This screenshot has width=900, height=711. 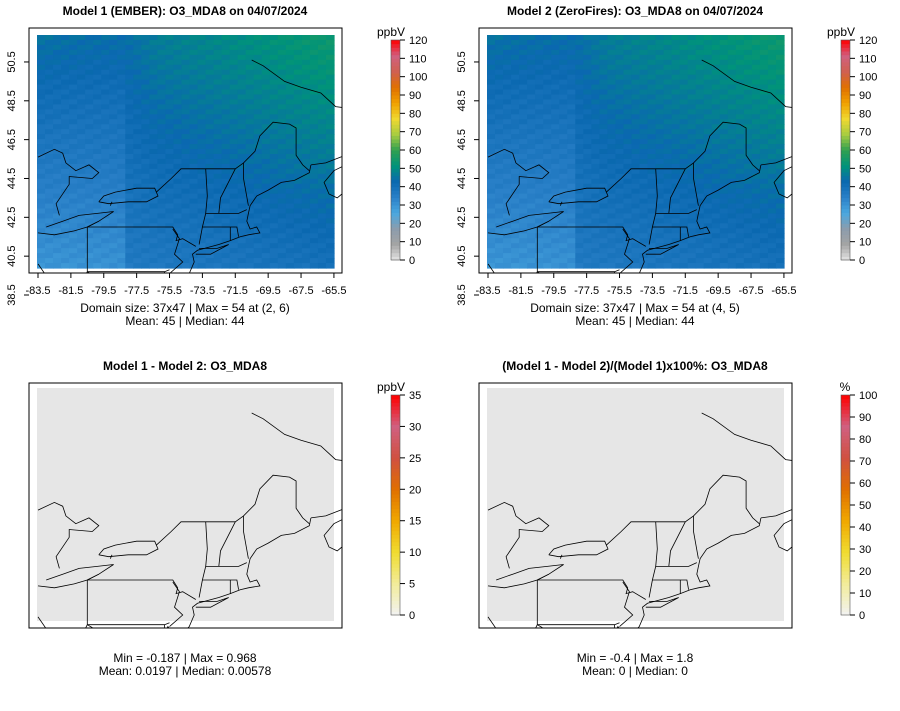 I want to click on stat-line-2: Mean: 0 | Median: 0, so click(x=635, y=671).